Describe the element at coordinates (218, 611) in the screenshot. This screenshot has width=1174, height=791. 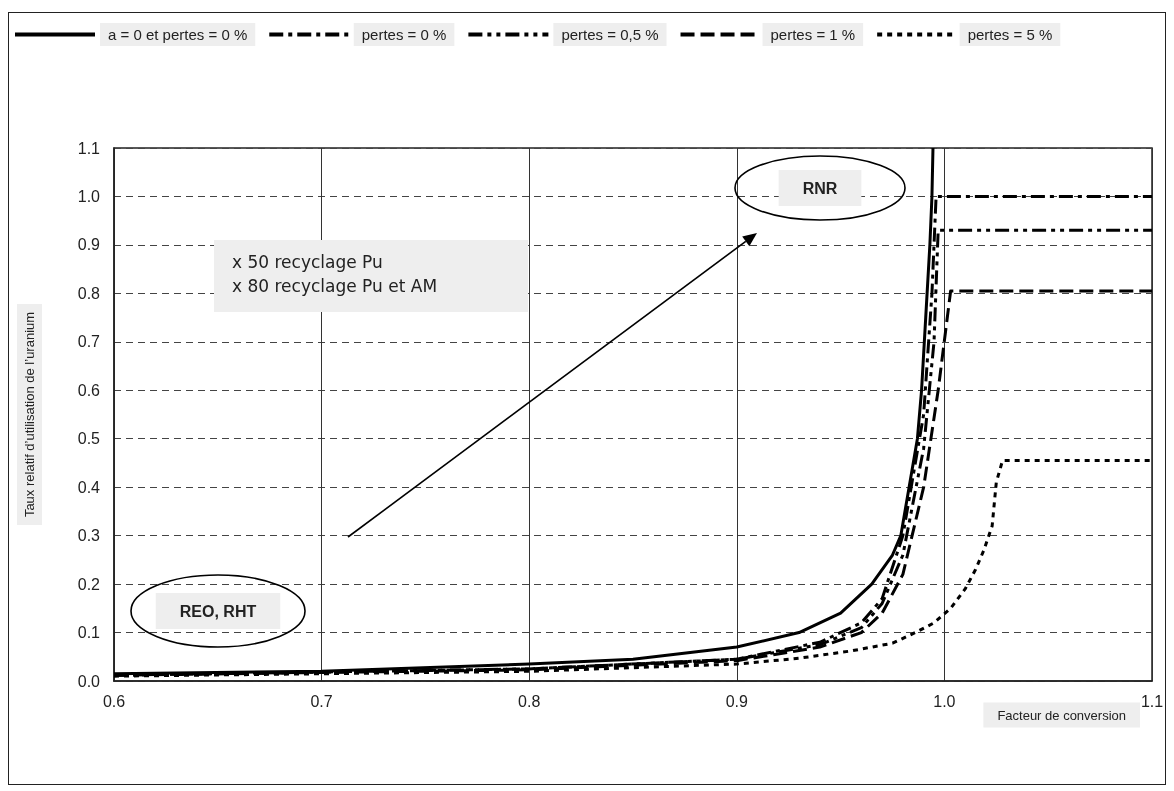
I see `annotation: REO, RHT` at that location.